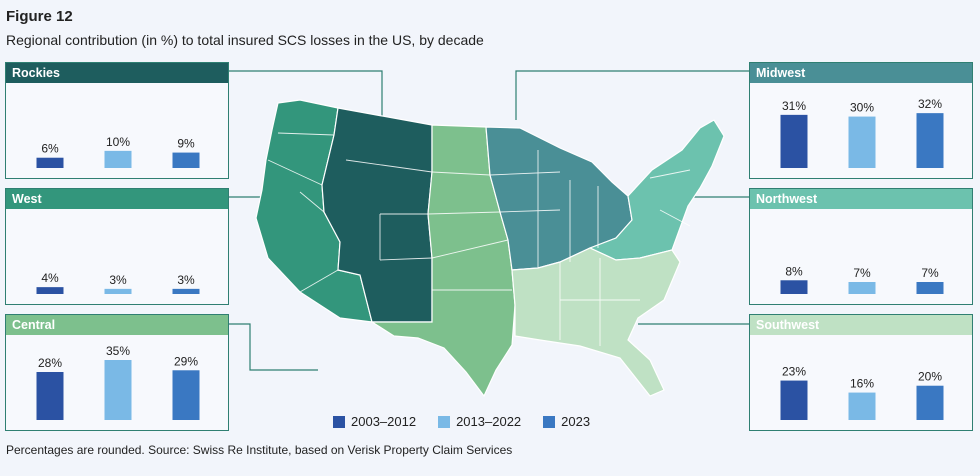  I want to click on legend-label-2013-2022: 2013–2022, so click(489, 421).